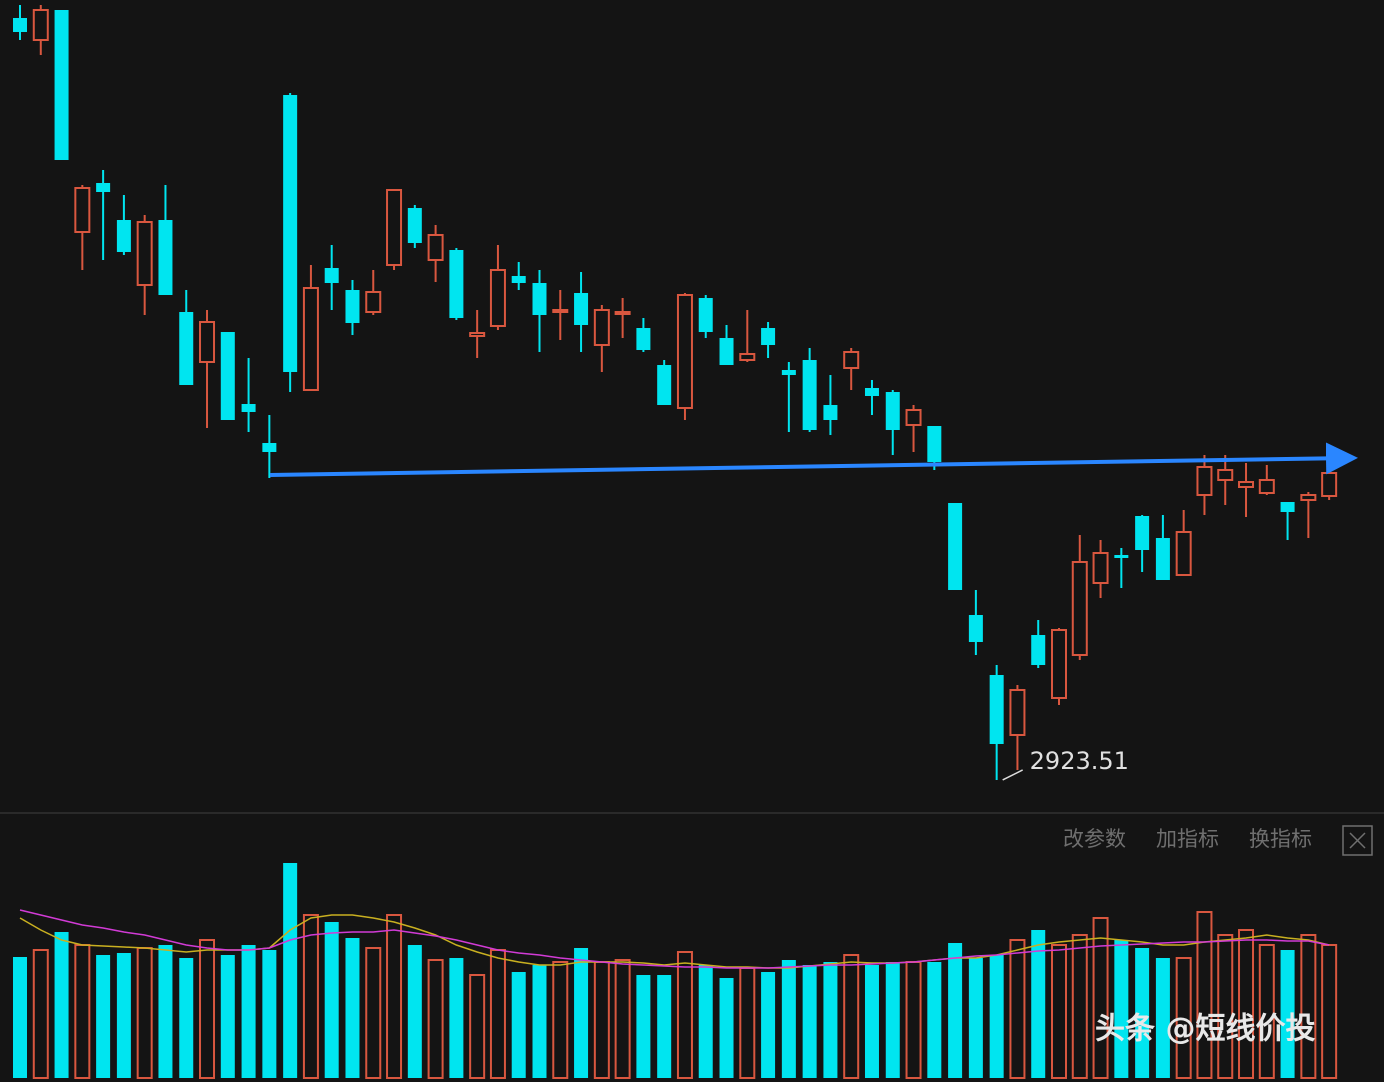  What do you see at coordinates (1079, 761) in the screenshot?
I see `low-annotation: 2923.51` at bounding box center [1079, 761].